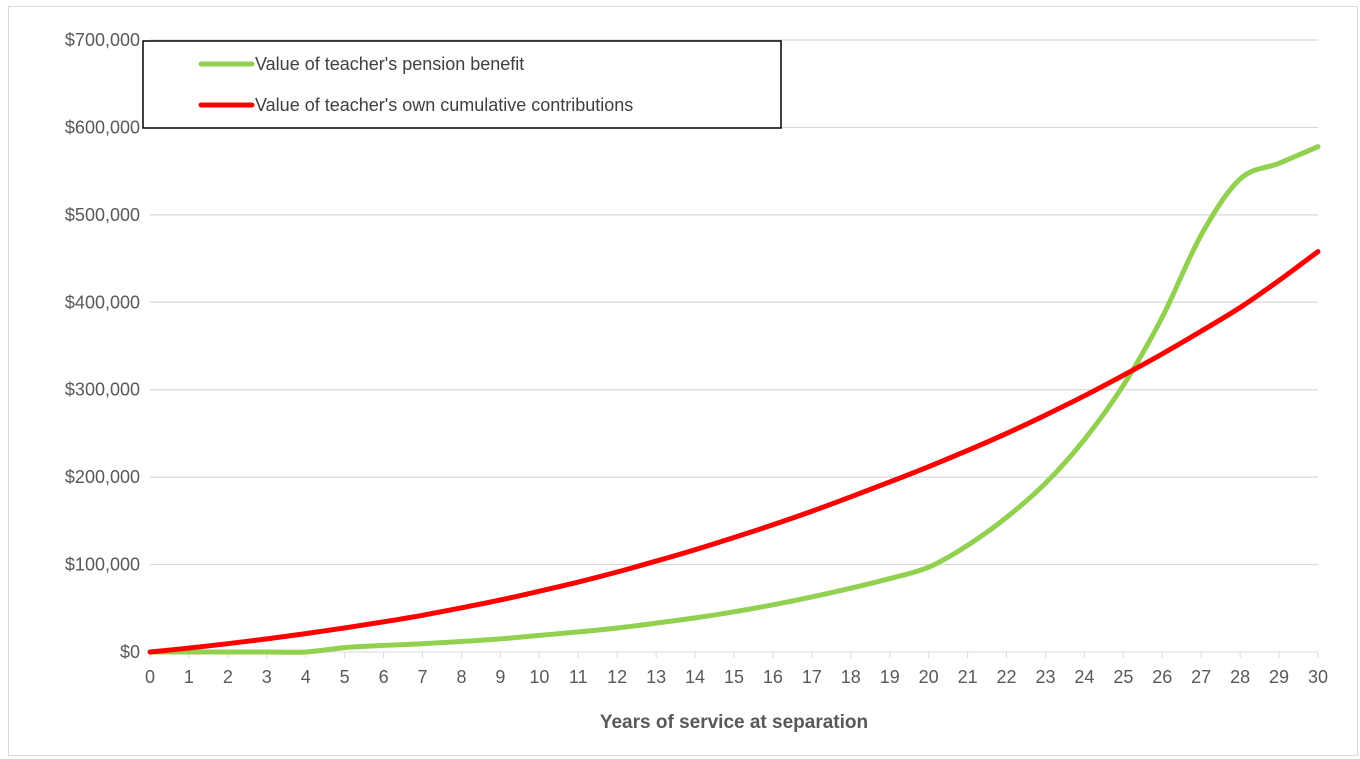 The height and width of the screenshot is (759, 1360). I want to click on x-tick-label: 25, so click(1123, 677).